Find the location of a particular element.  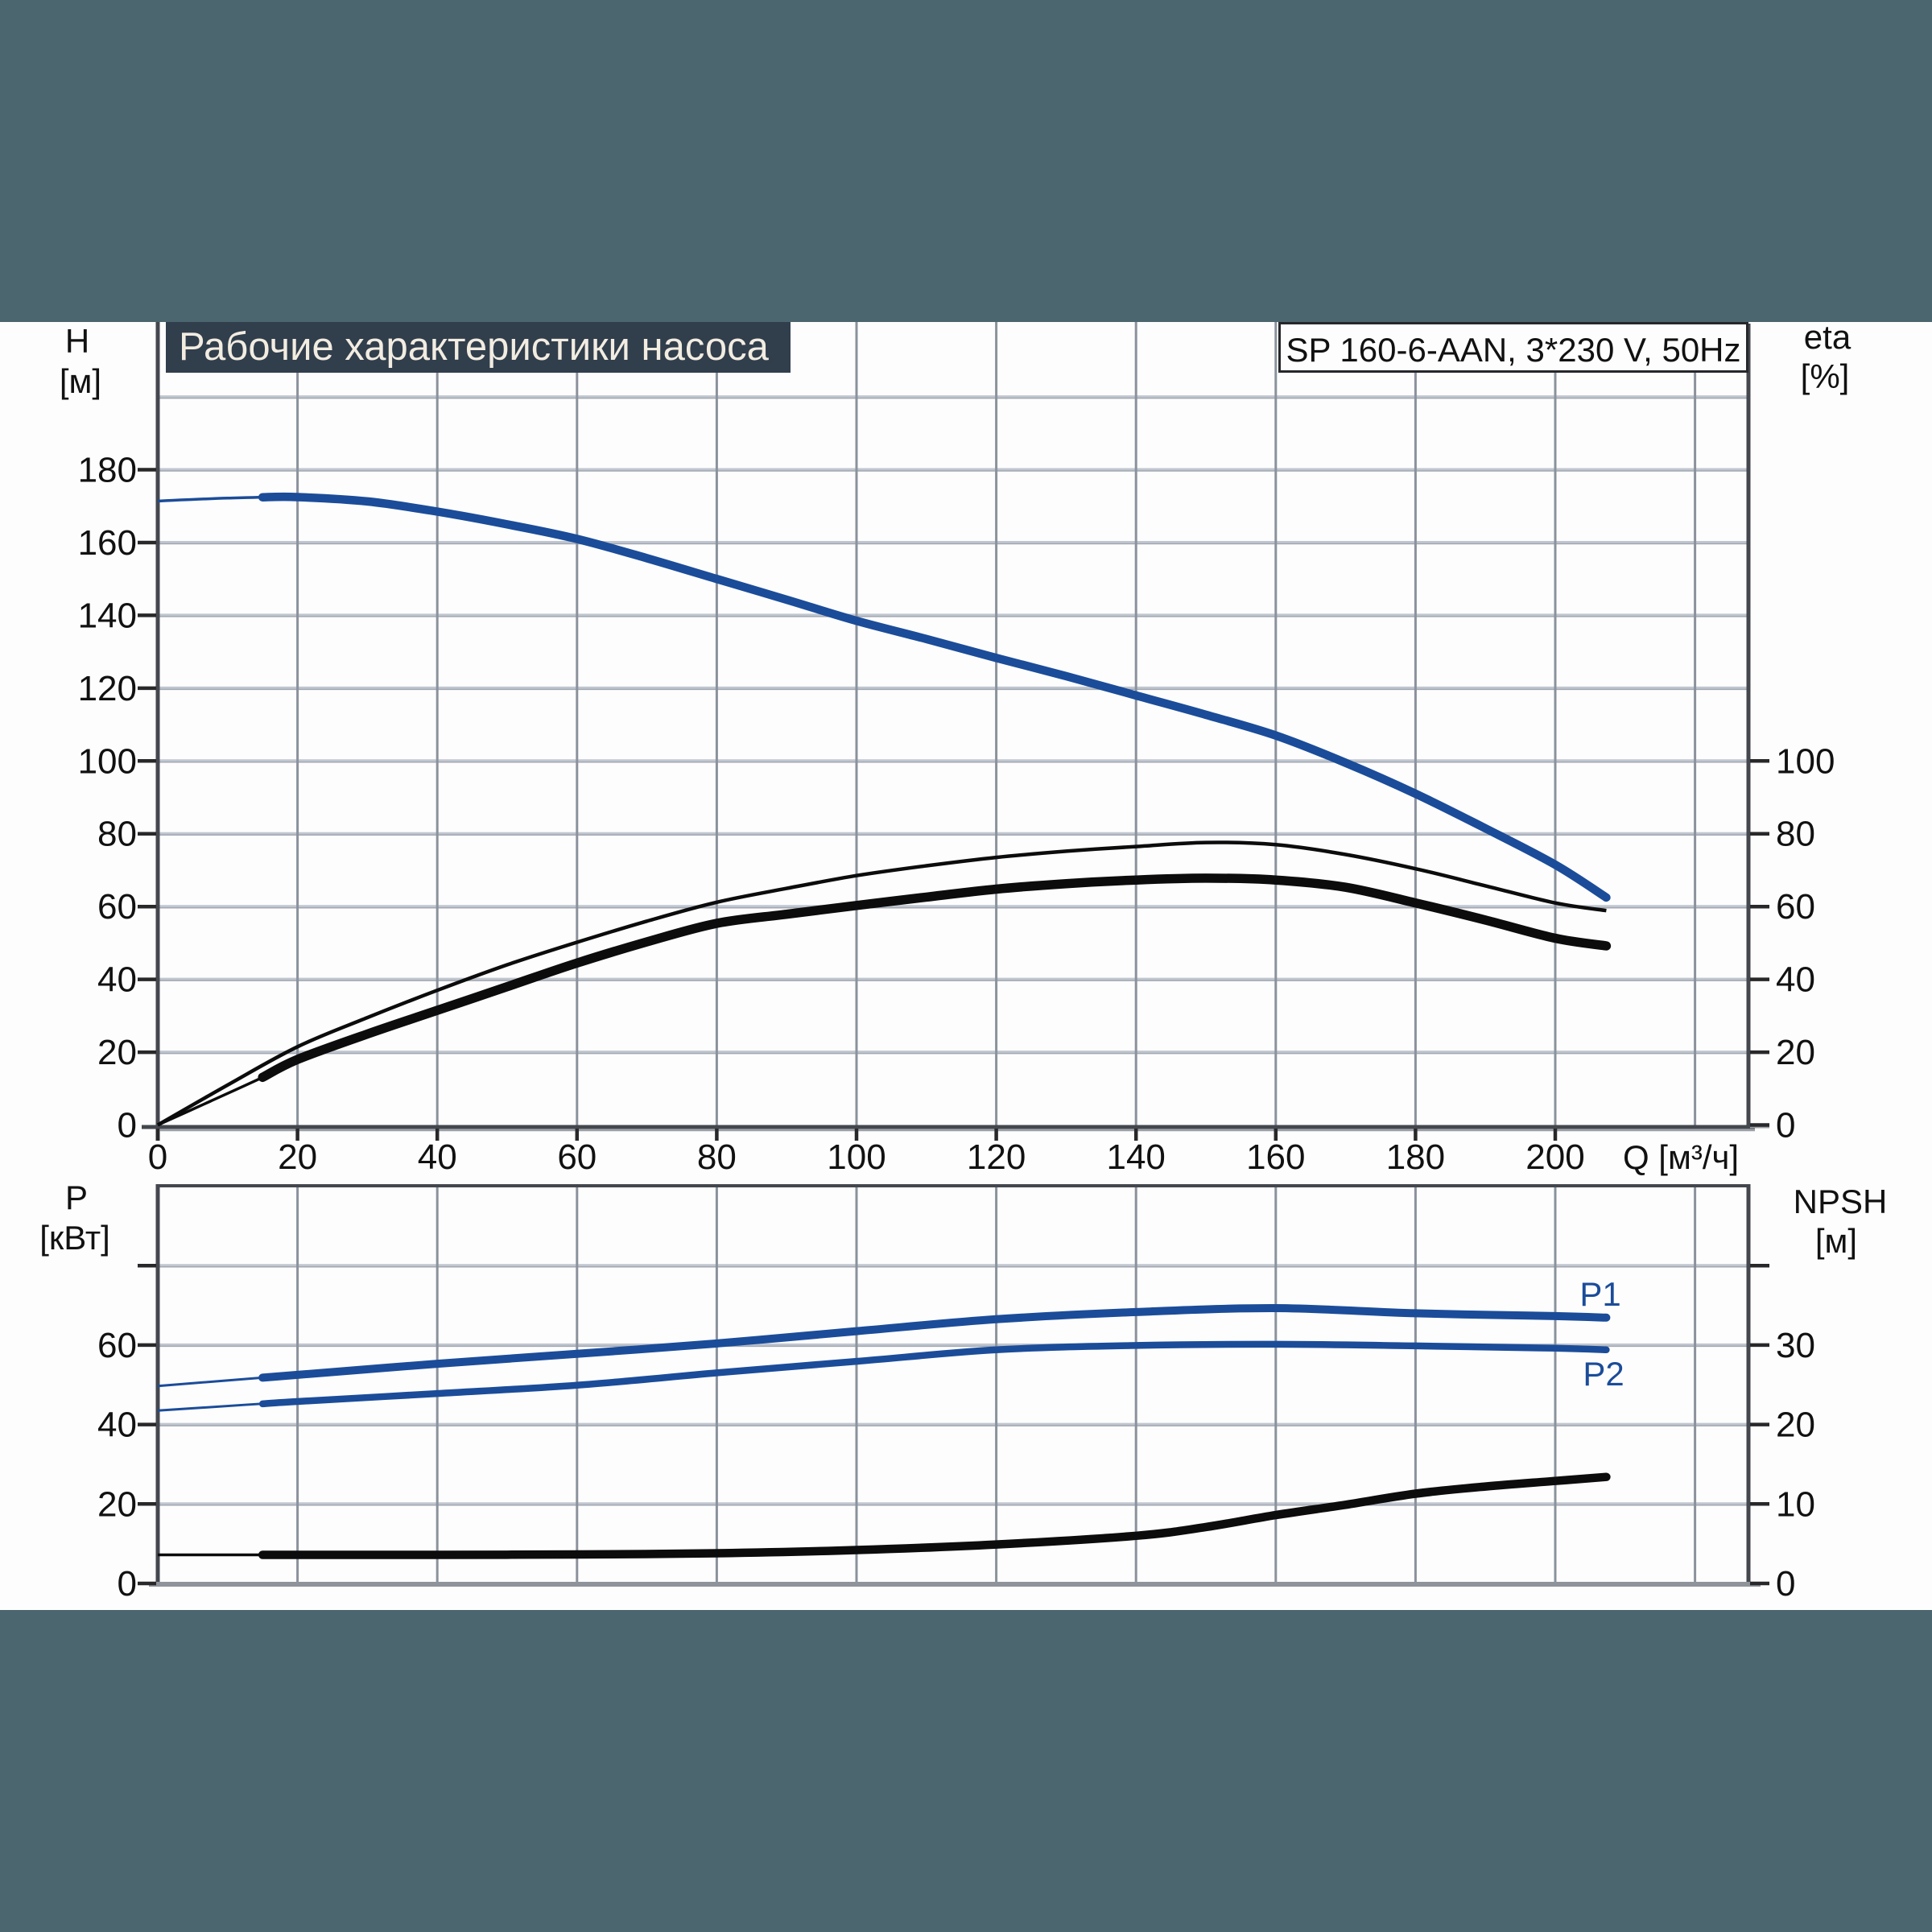

svg-text: NPSH is located at coordinates (1841, 1201).